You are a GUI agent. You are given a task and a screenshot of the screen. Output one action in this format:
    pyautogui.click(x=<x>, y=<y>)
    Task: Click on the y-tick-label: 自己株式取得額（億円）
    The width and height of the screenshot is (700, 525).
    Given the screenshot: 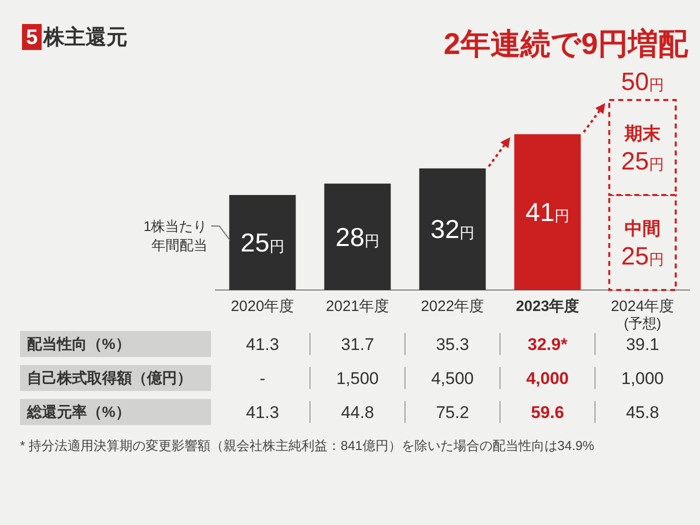 What is the action you would take?
    pyautogui.click(x=109, y=378)
    